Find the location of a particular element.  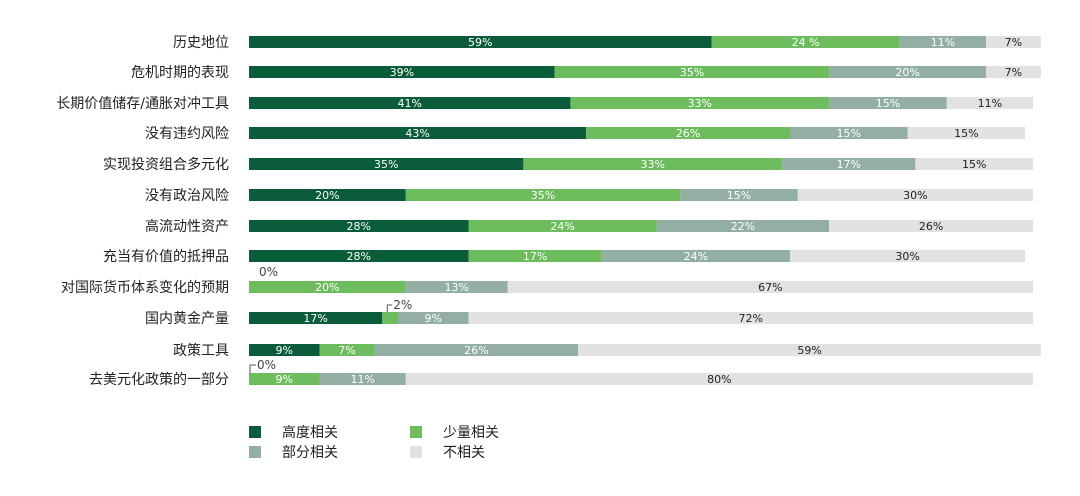

category-label: 对国际货币体系变化的预期 is located at coordinates (145, 287).